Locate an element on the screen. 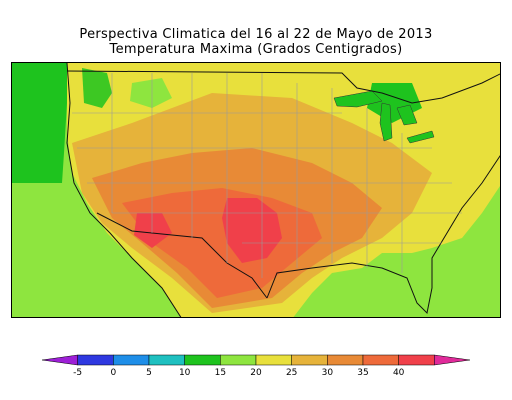  legend-svg: -5 0 5 10 15 20 25 30 35 40 is located at coordinates (256, 366).